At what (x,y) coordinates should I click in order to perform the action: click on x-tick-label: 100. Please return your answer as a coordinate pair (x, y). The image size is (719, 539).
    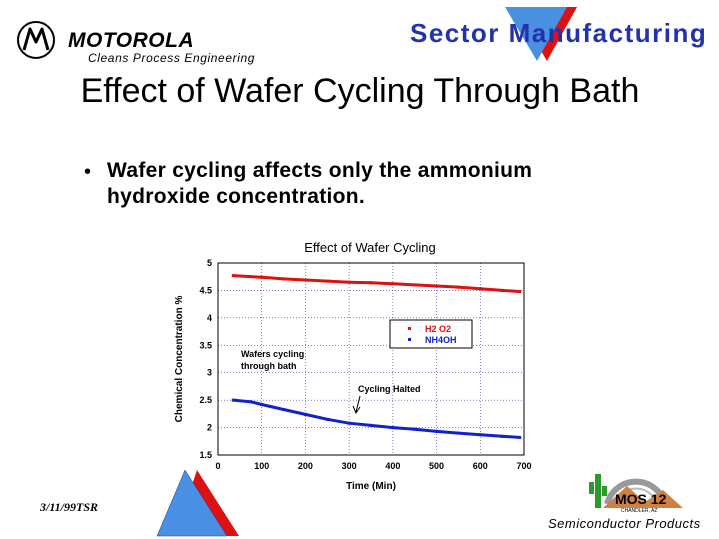
    Looking at the image, I should click on (261, 466).